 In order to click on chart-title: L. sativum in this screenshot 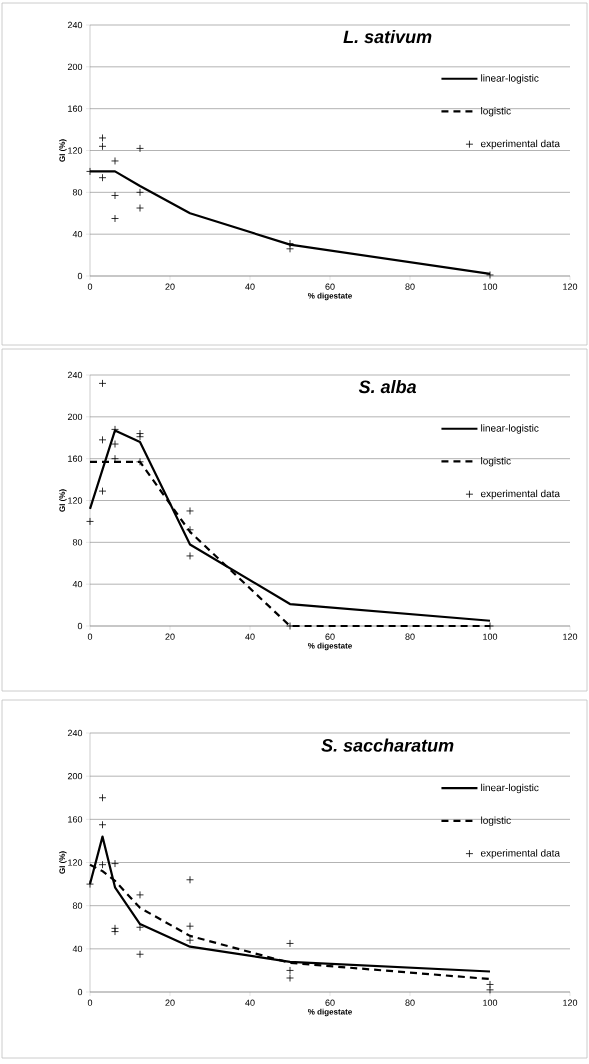, I will do `click(387, 36)`.